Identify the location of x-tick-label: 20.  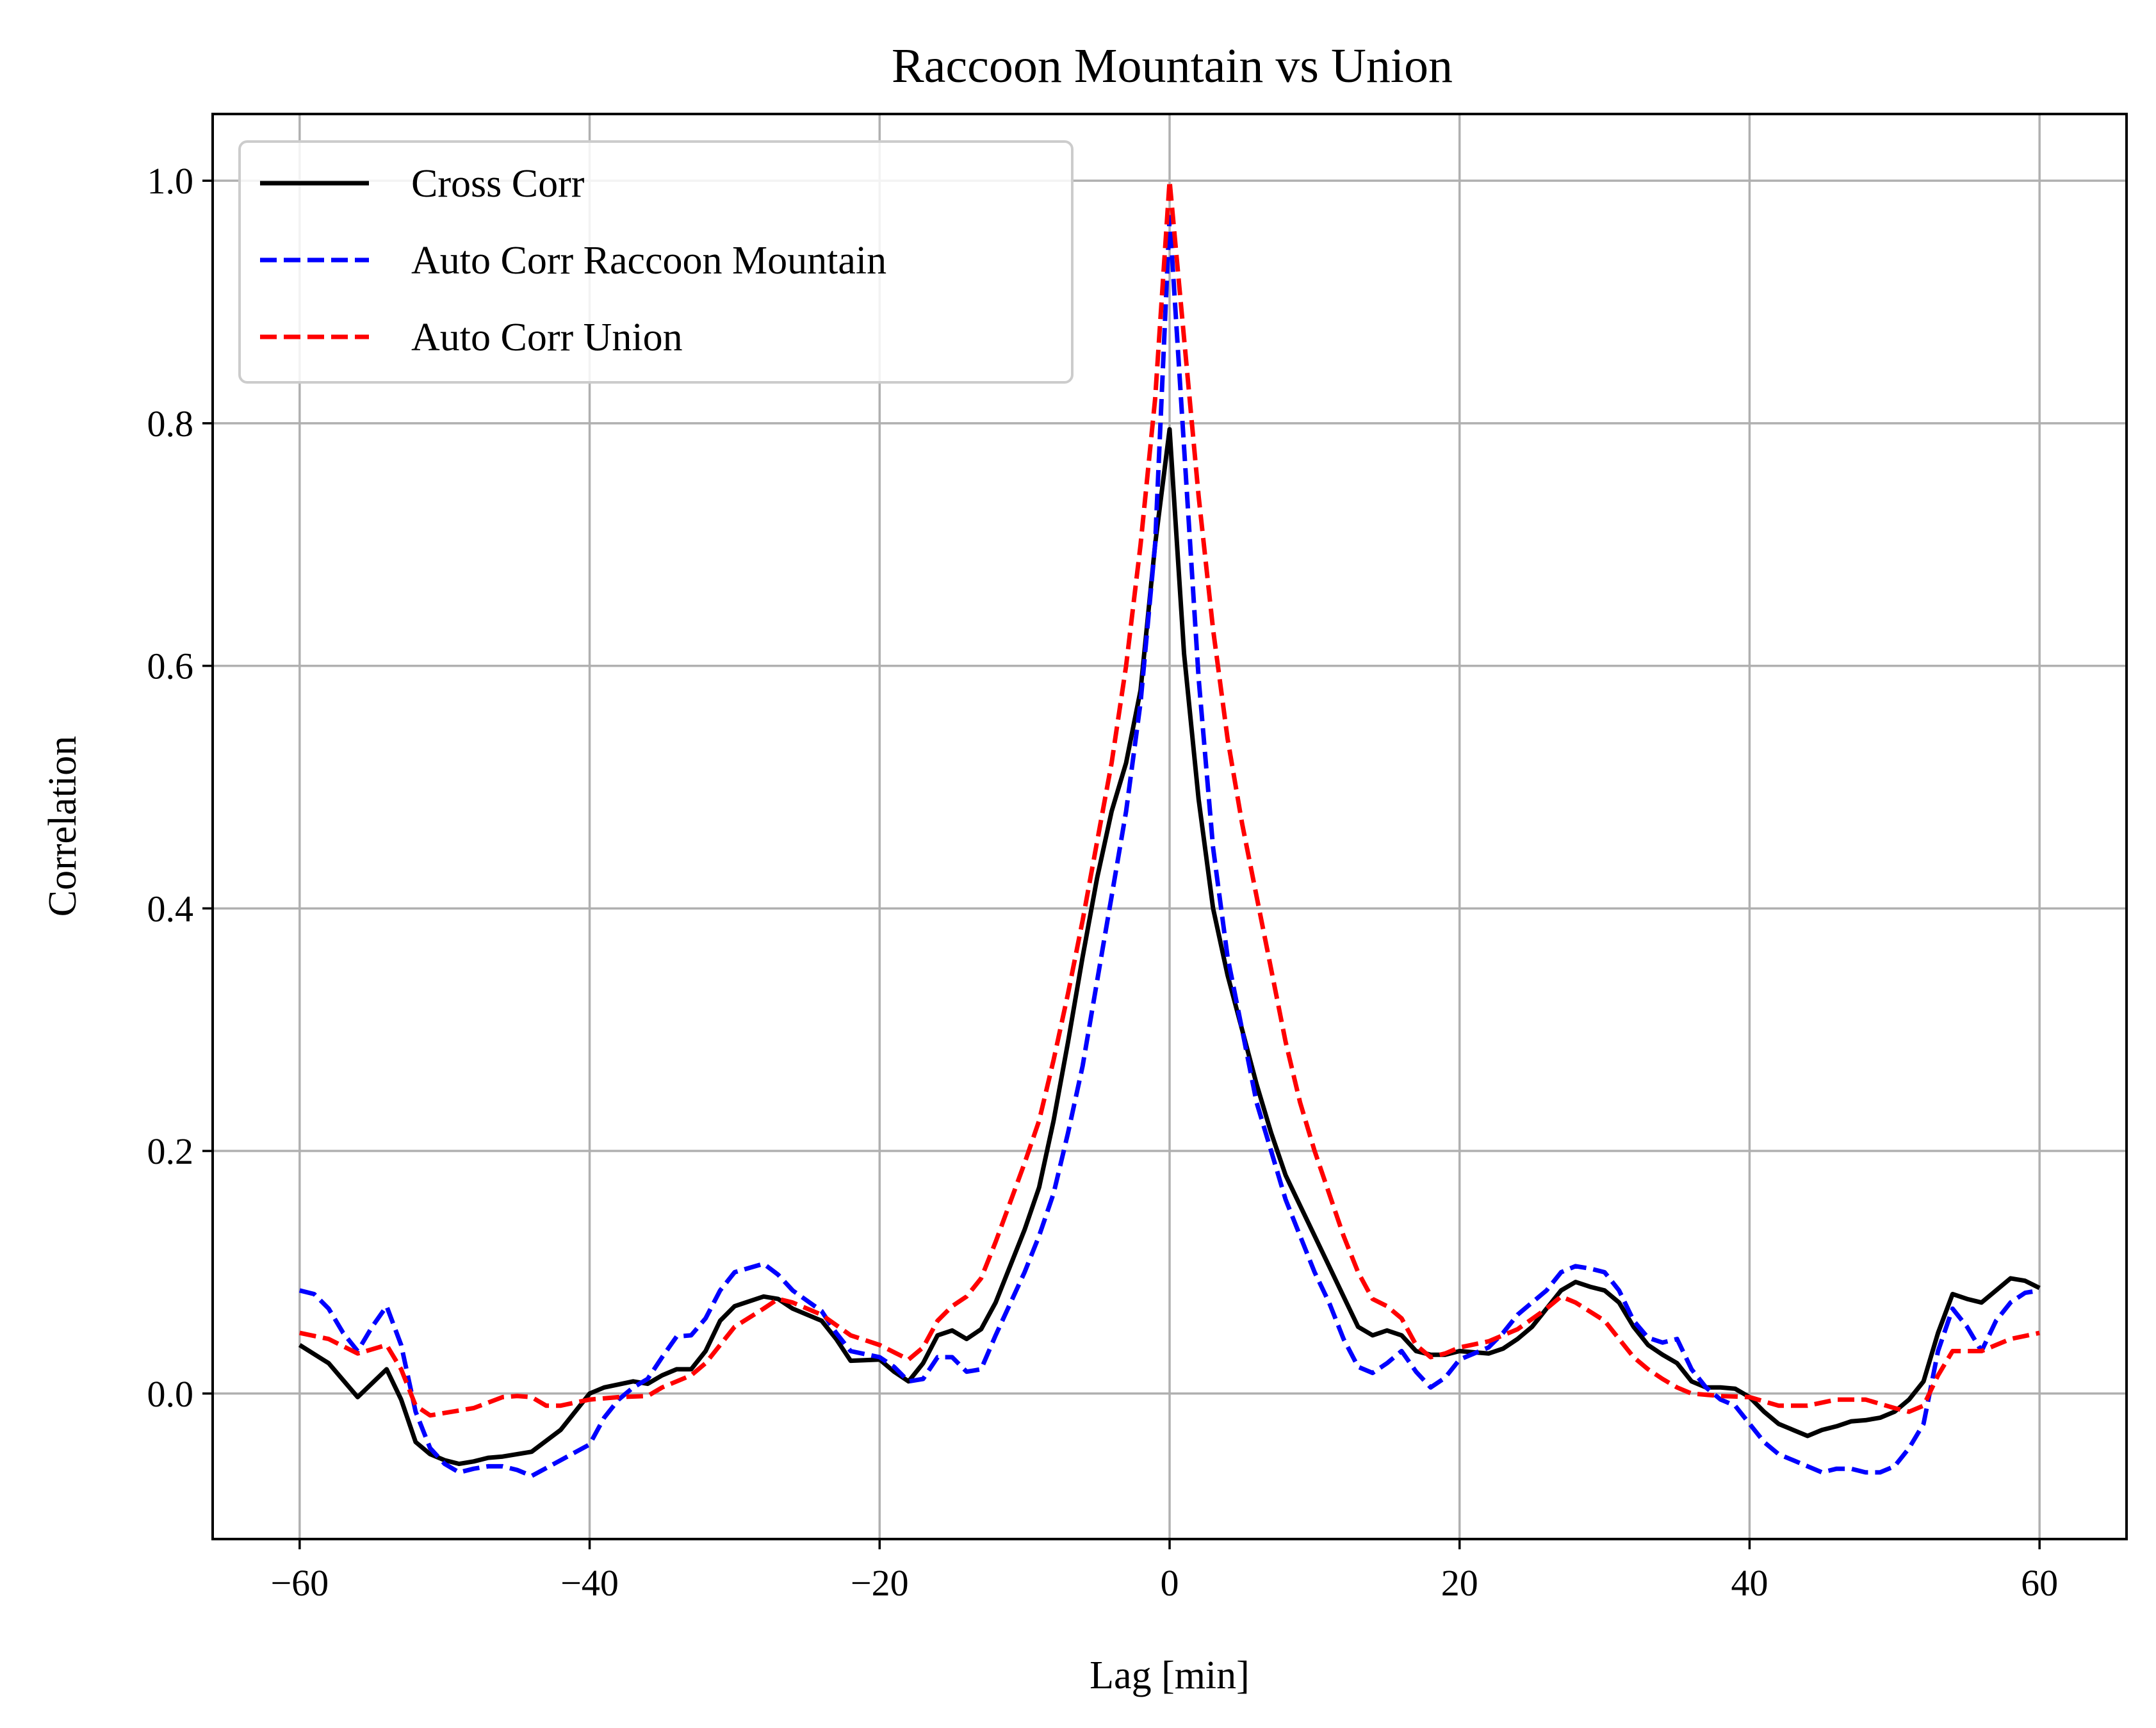
(1459, 1583).